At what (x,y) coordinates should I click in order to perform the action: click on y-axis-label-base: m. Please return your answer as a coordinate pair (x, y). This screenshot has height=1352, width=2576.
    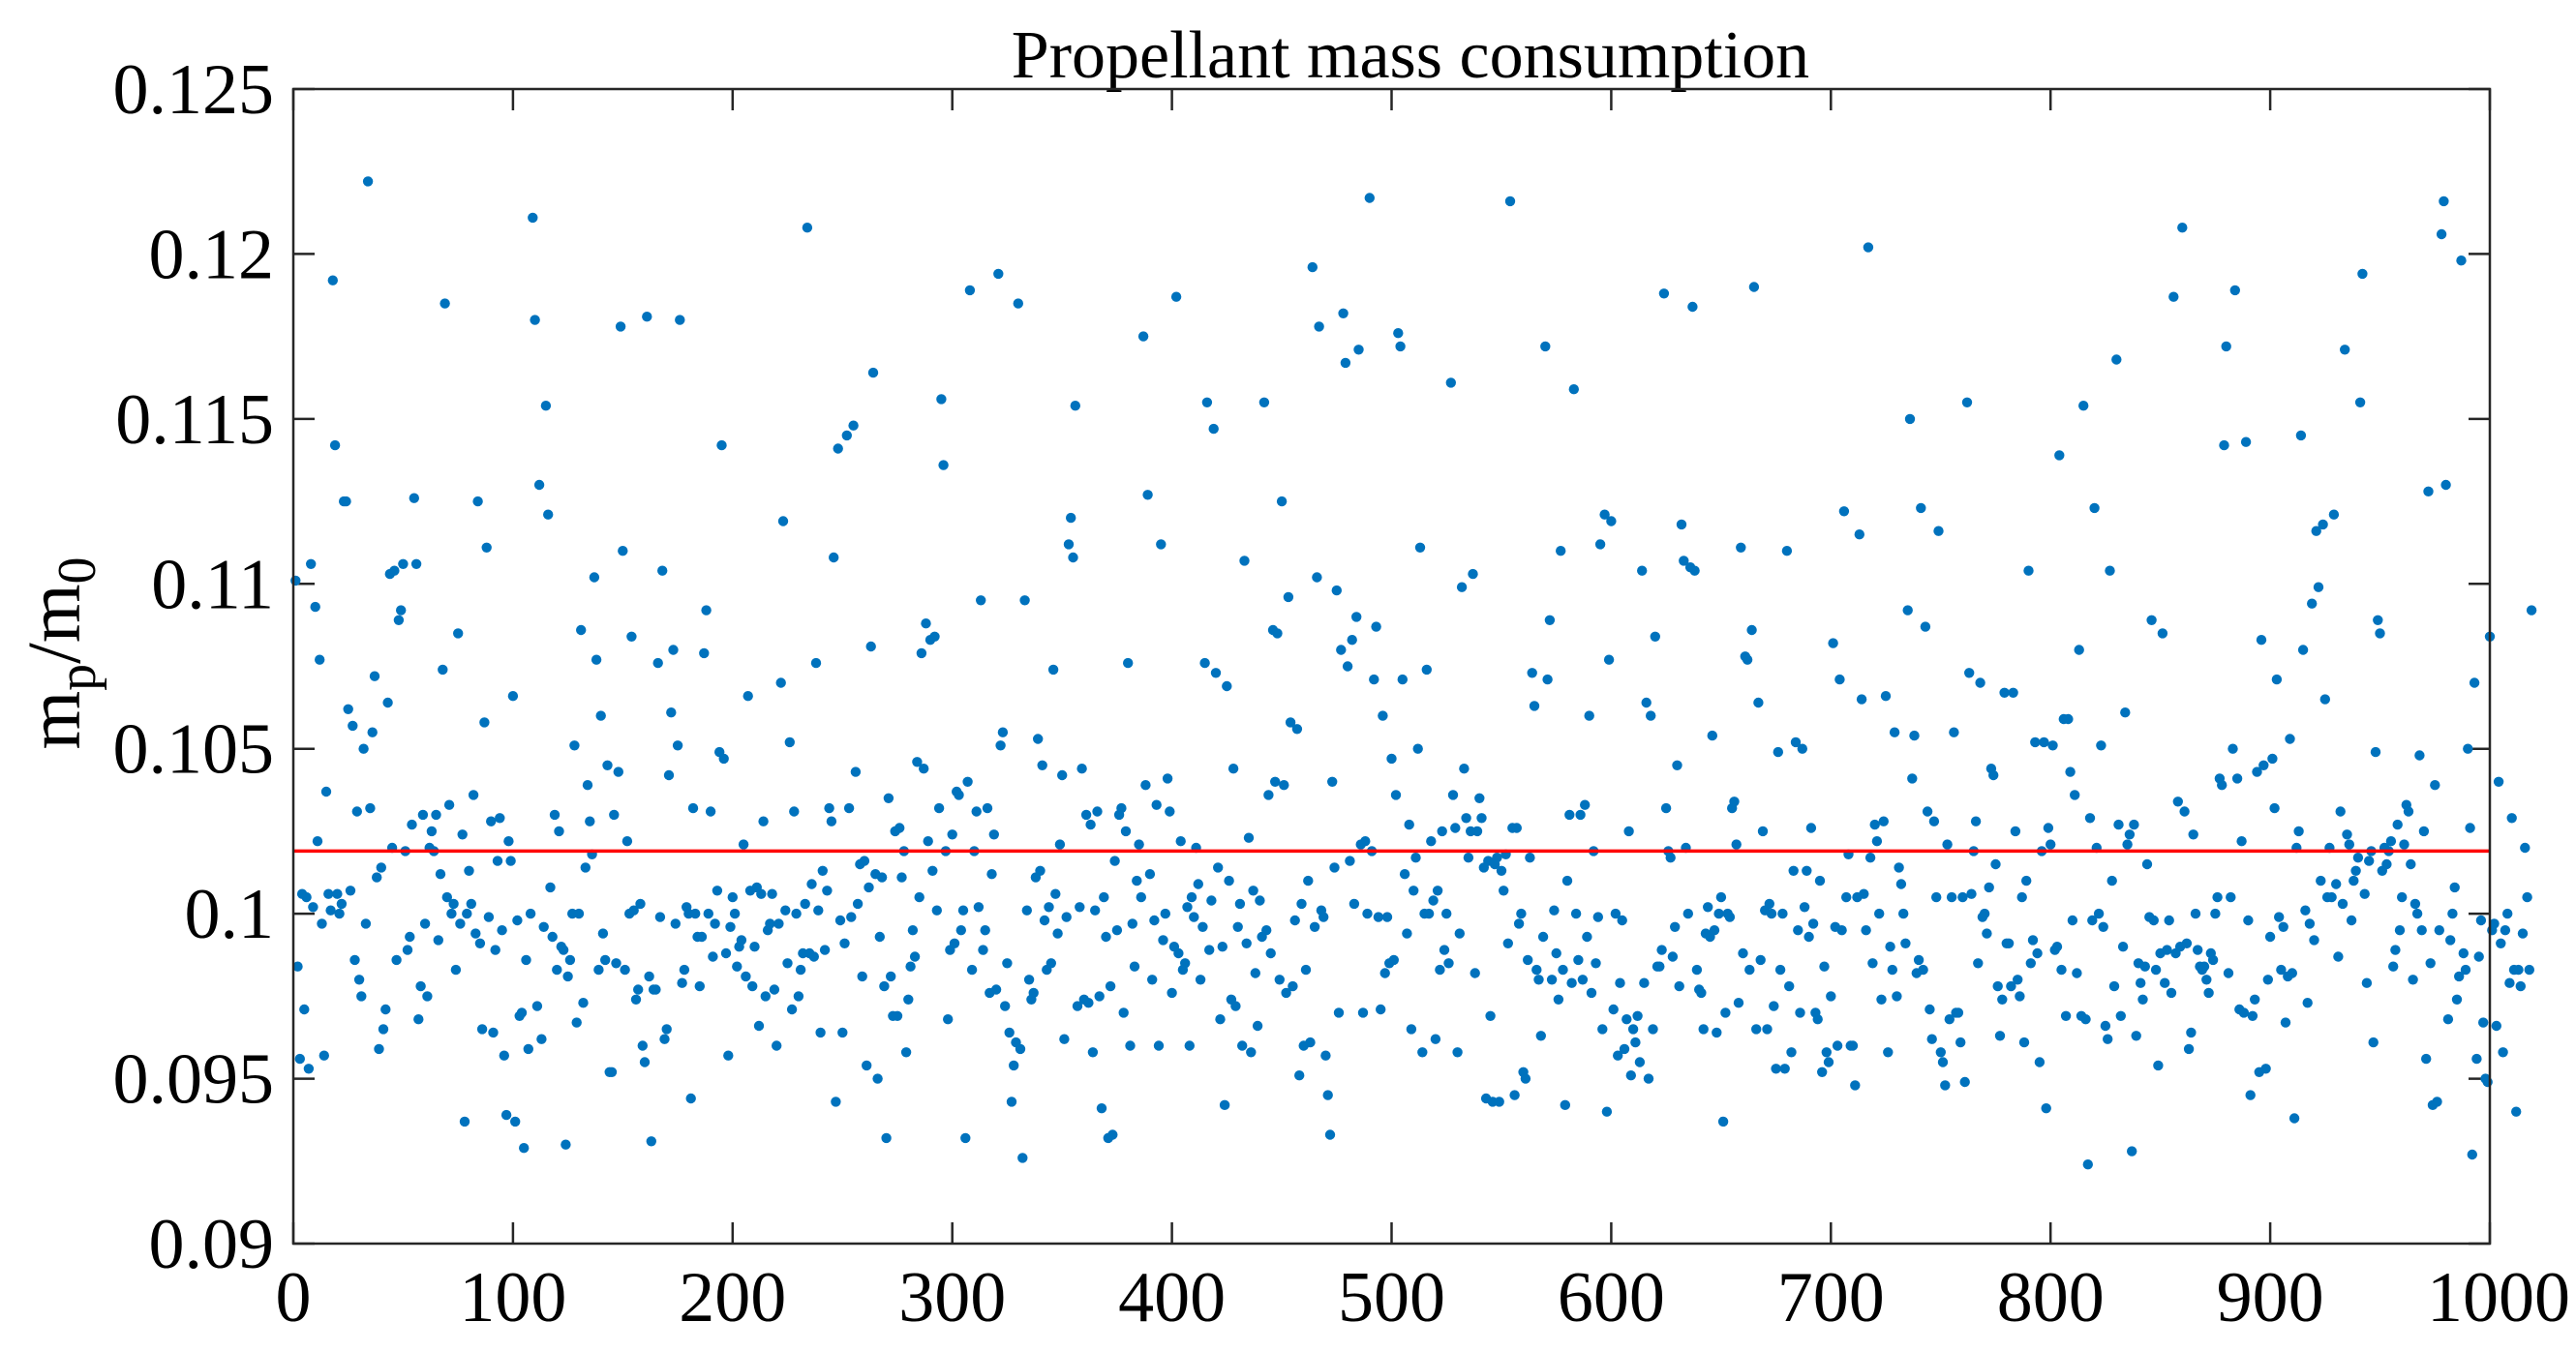
    Looking at the image, I should click on (54, 721).